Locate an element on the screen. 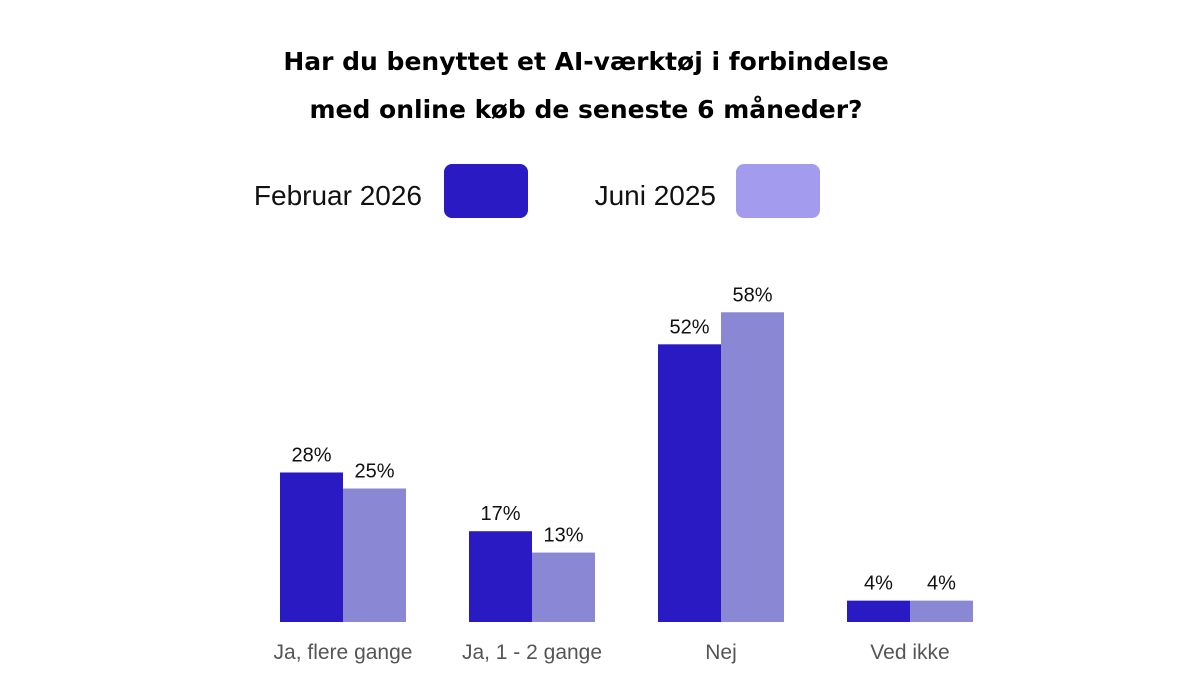  data-label: 25% is located at coordinates (374, 472).